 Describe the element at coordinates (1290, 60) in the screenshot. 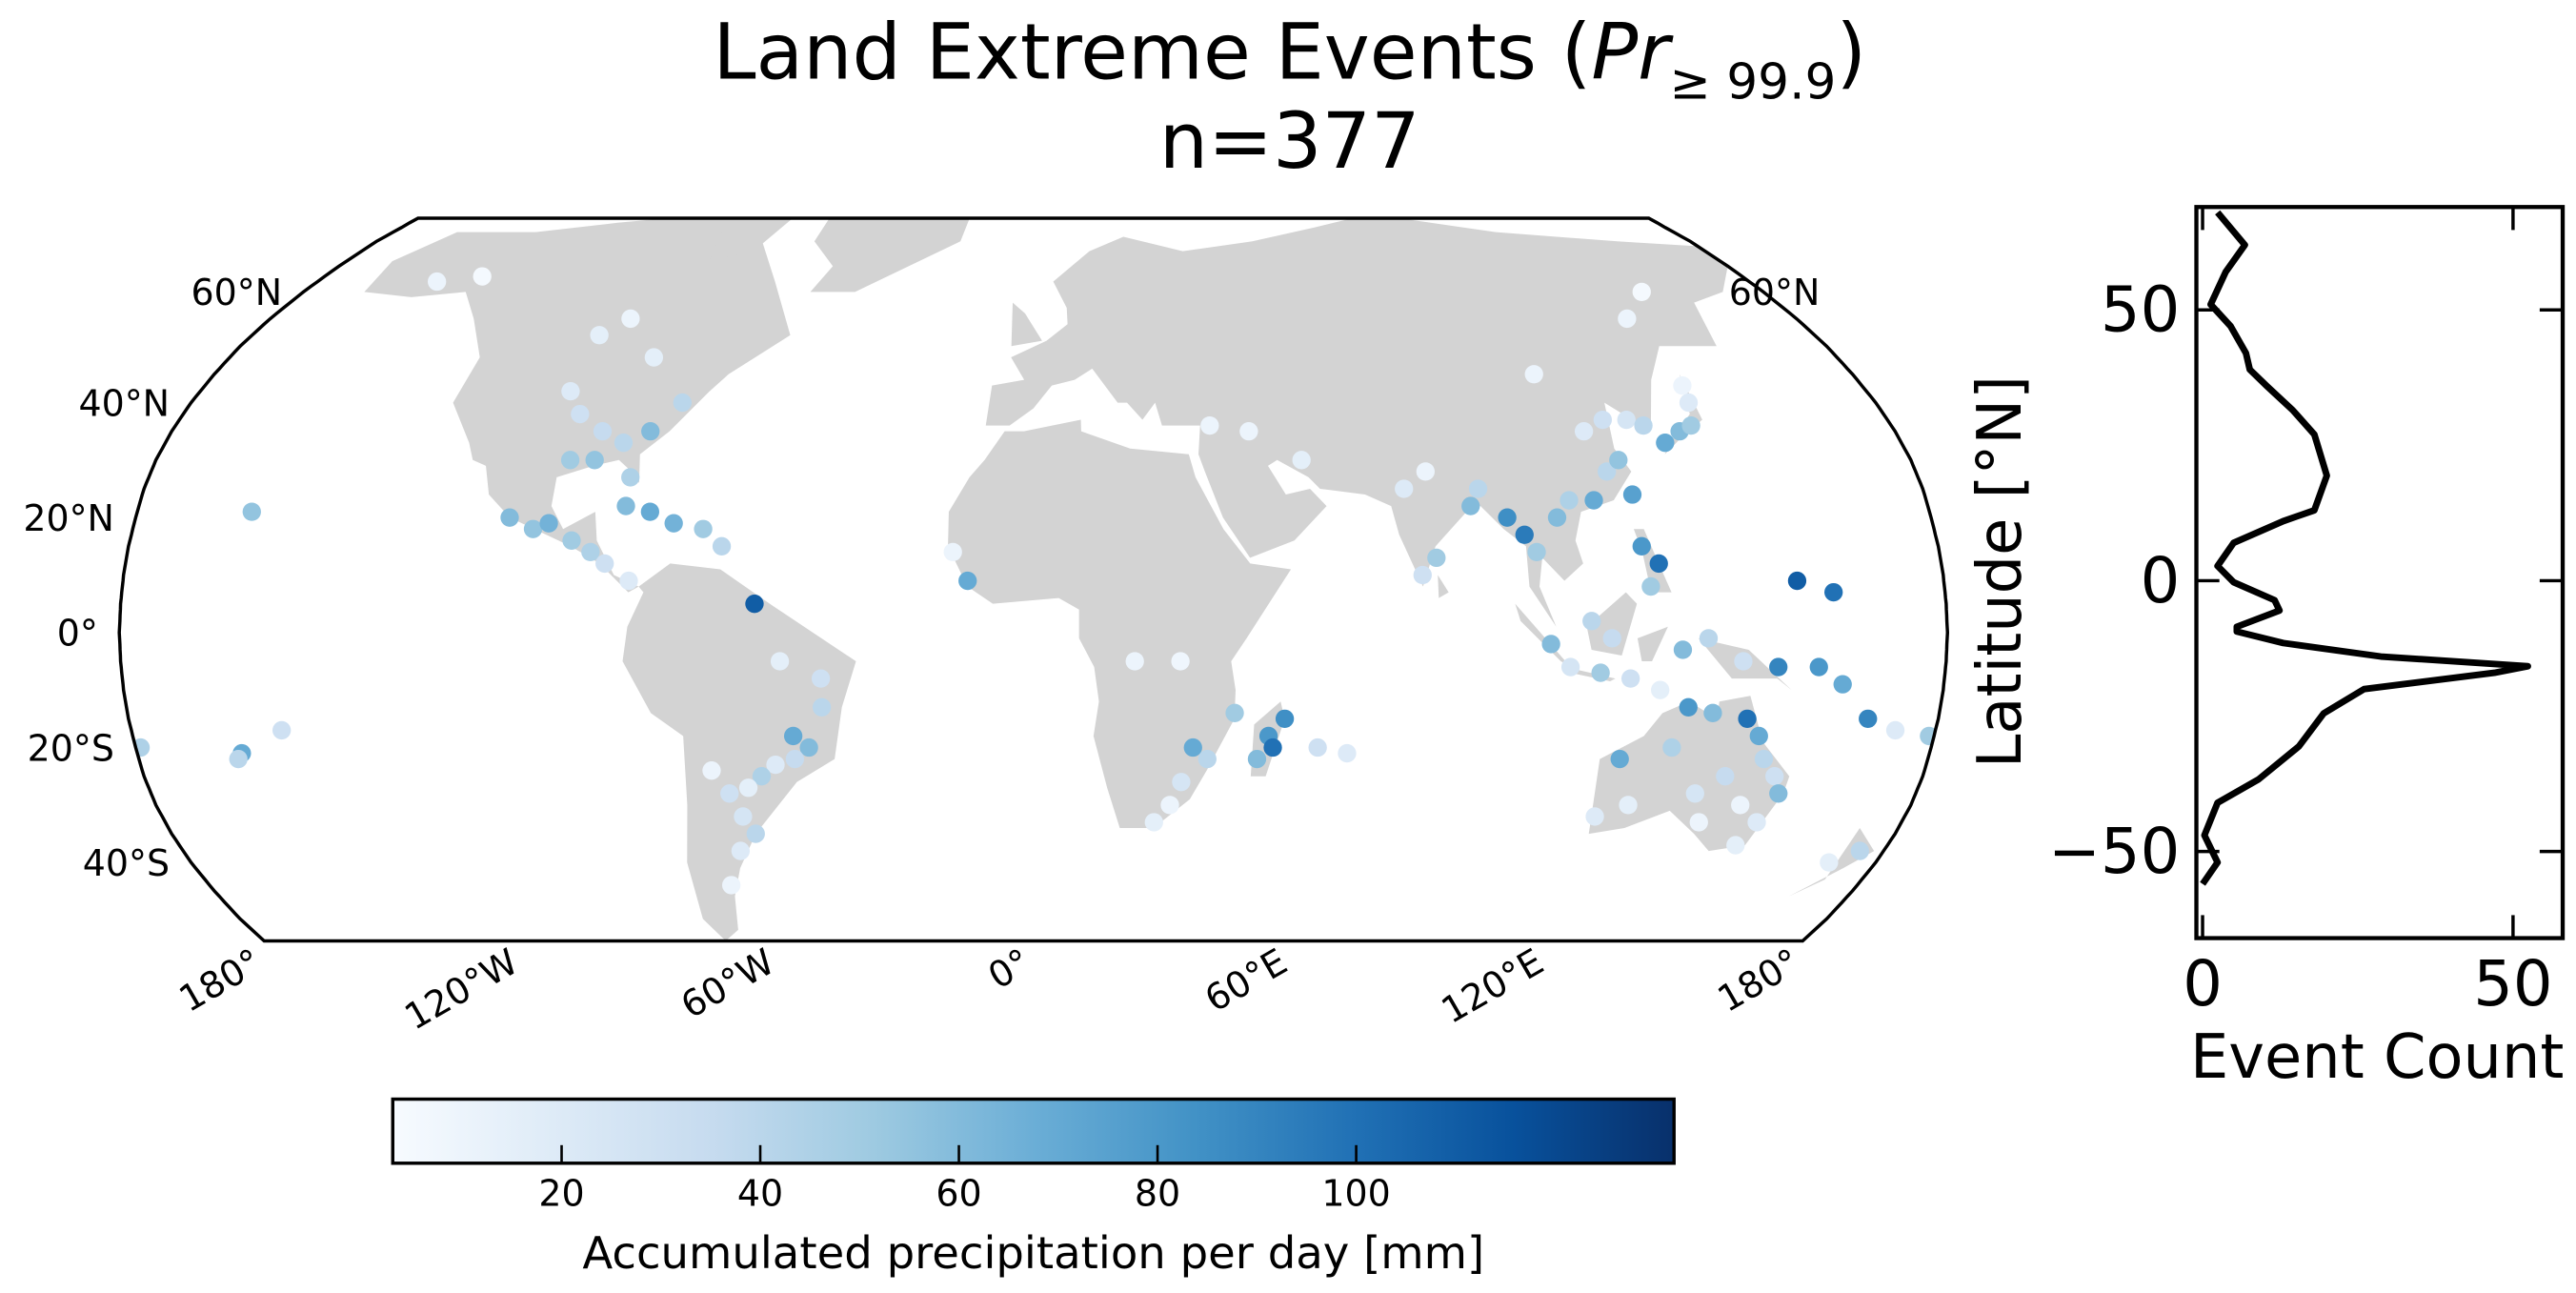

I see `chart-title: Land Extreme Events (Pr≥ 99.9)` at that location.